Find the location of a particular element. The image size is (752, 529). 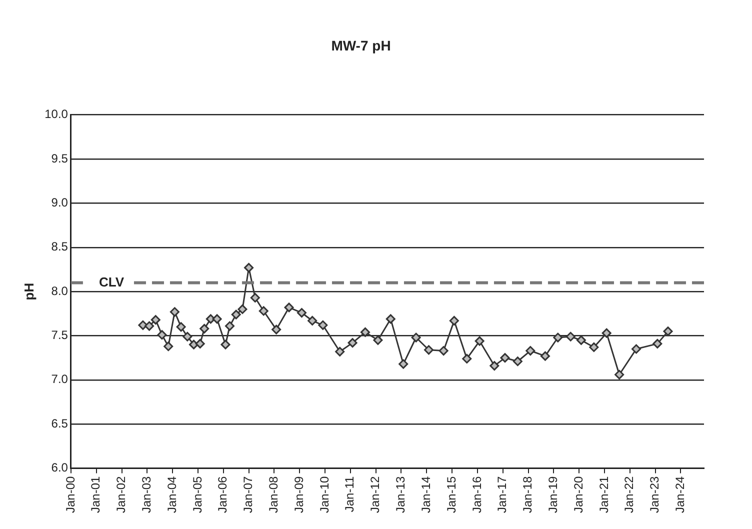

x-tick-label: Jan-09 is located at coordinates (299, 495).